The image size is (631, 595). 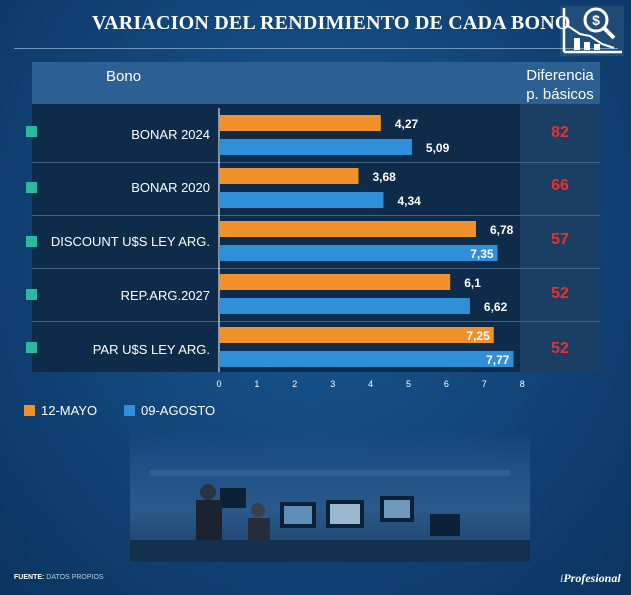 What do you see at coordinates (130, 241) in the screenshot?
I see `bond-label: DISCOUNT U$S LEY ARG.` at bounding box center [130, 241].